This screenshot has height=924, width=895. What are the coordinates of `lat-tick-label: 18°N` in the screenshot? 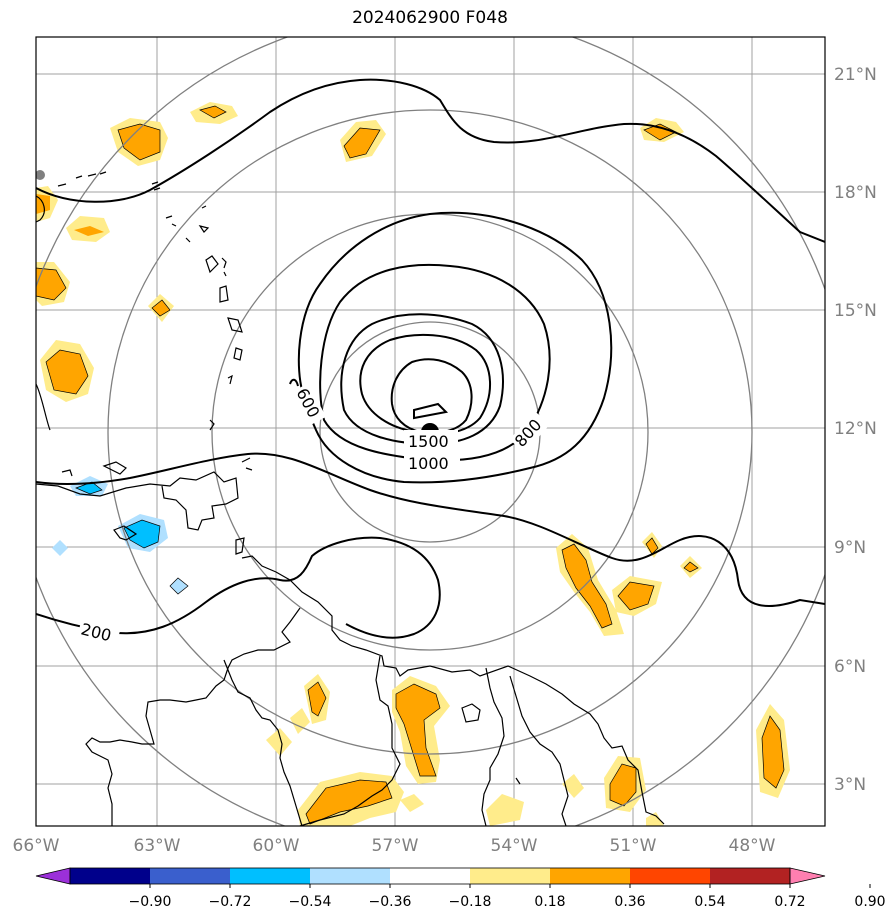 It's located at (855, 193).